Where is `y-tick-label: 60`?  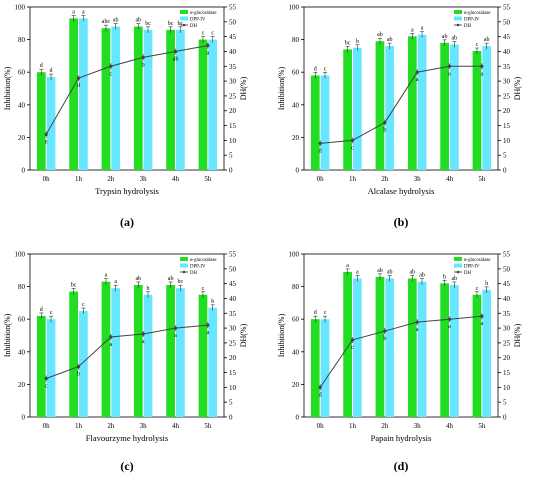
y-tick-label: 60 is located at coordinates (296, 73).